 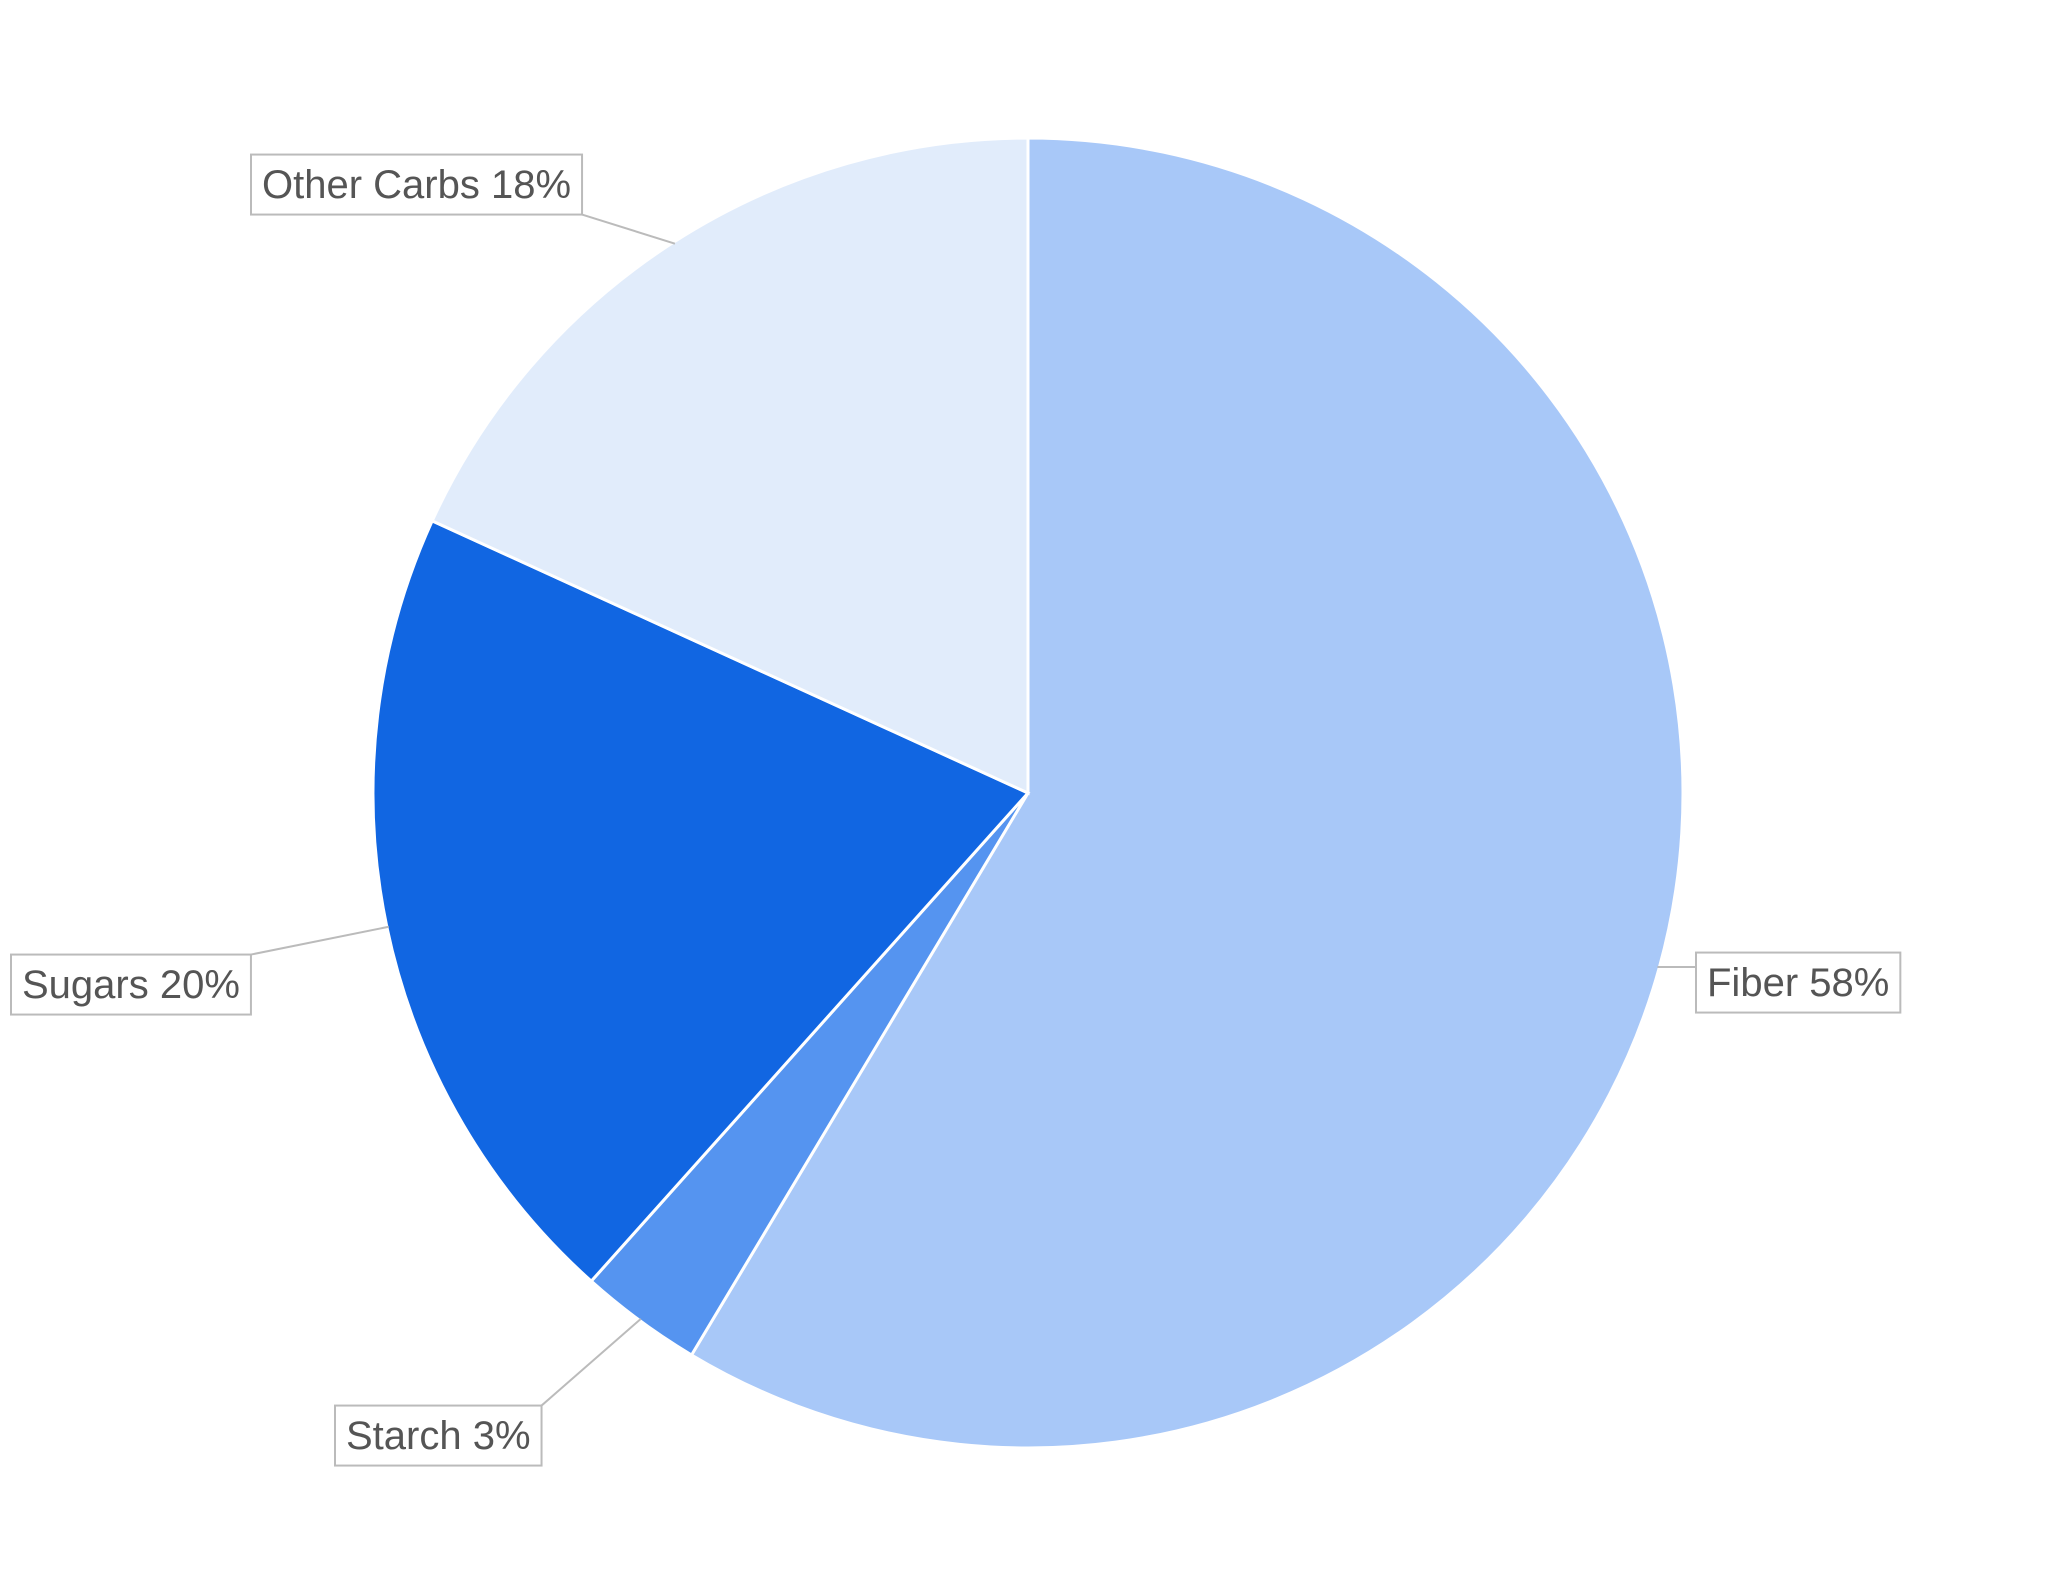 I want to click on label-category: Other Carbs, so click(x=371, y=185).